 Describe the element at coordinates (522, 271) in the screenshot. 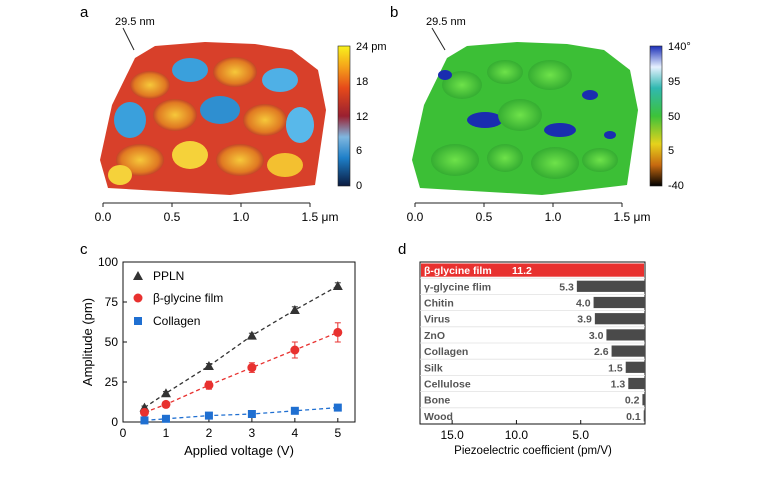

I see `value-label: 11.2` at that location.